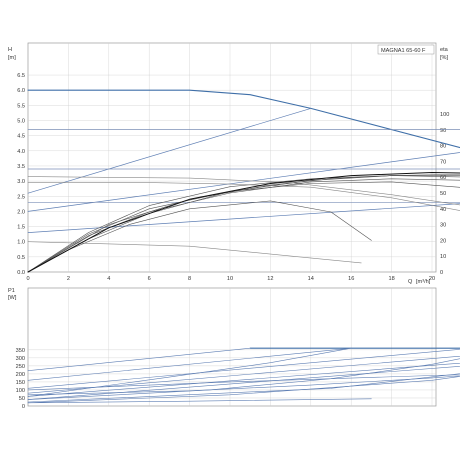  Describe the element at coordinates (443, 210) in the screenshot. I see `eta-tick-label: 40` at that location.